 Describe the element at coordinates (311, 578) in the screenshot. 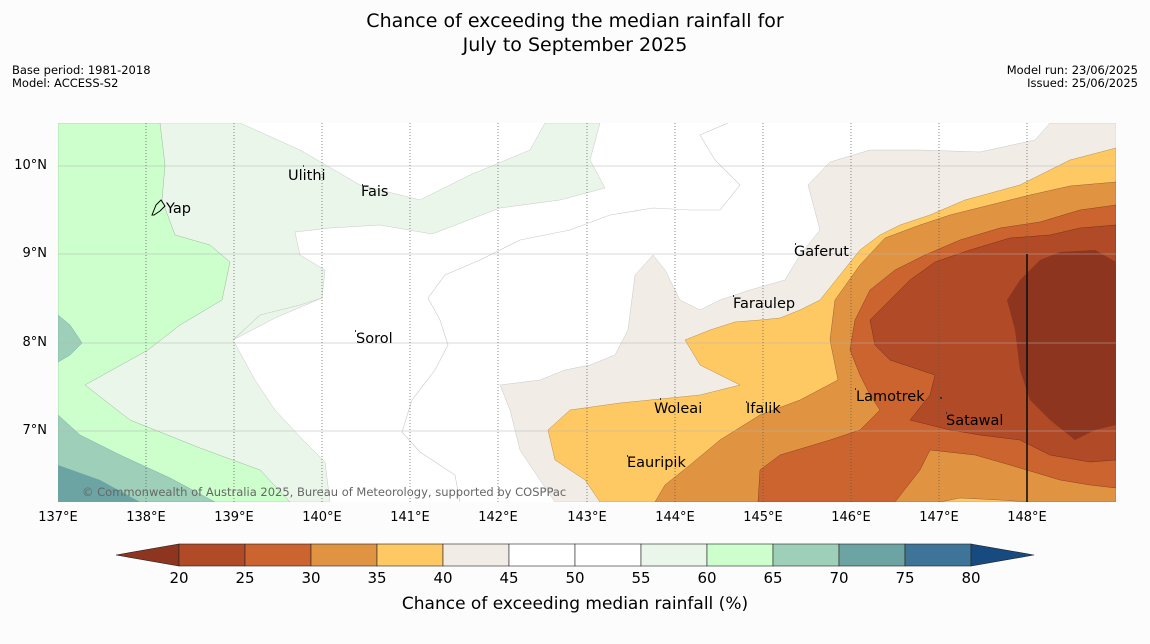

I see `colorbar-tick-30: 30` at that location.